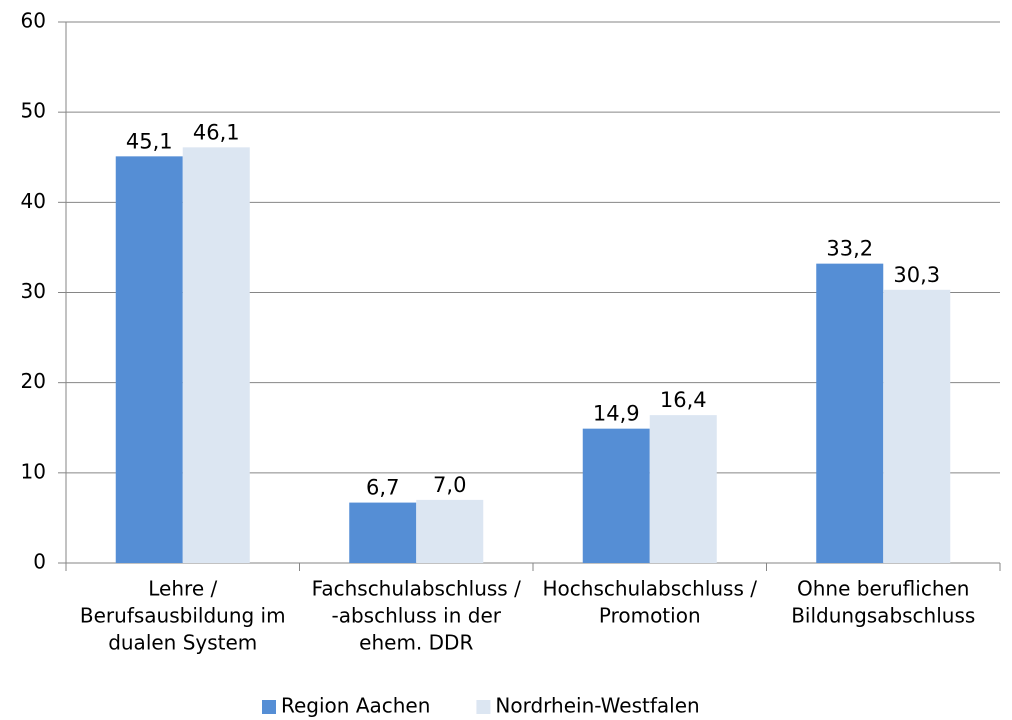 This screenshot has width=1012, height=720. Describe the element at coordinates (33, 111) in the screenshot. I see `y-tick-label: 50` at that location.